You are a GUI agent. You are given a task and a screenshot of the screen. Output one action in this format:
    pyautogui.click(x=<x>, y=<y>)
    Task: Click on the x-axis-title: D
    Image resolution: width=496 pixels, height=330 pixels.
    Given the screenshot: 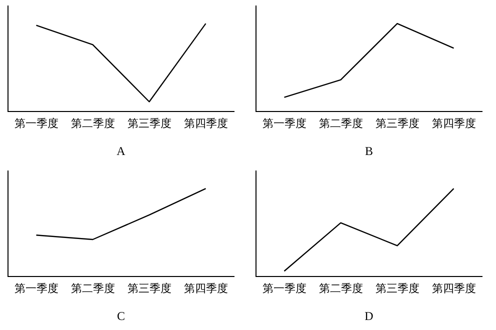 What is the action you would take?
    pyautogui.click(x=369, y=315)
    